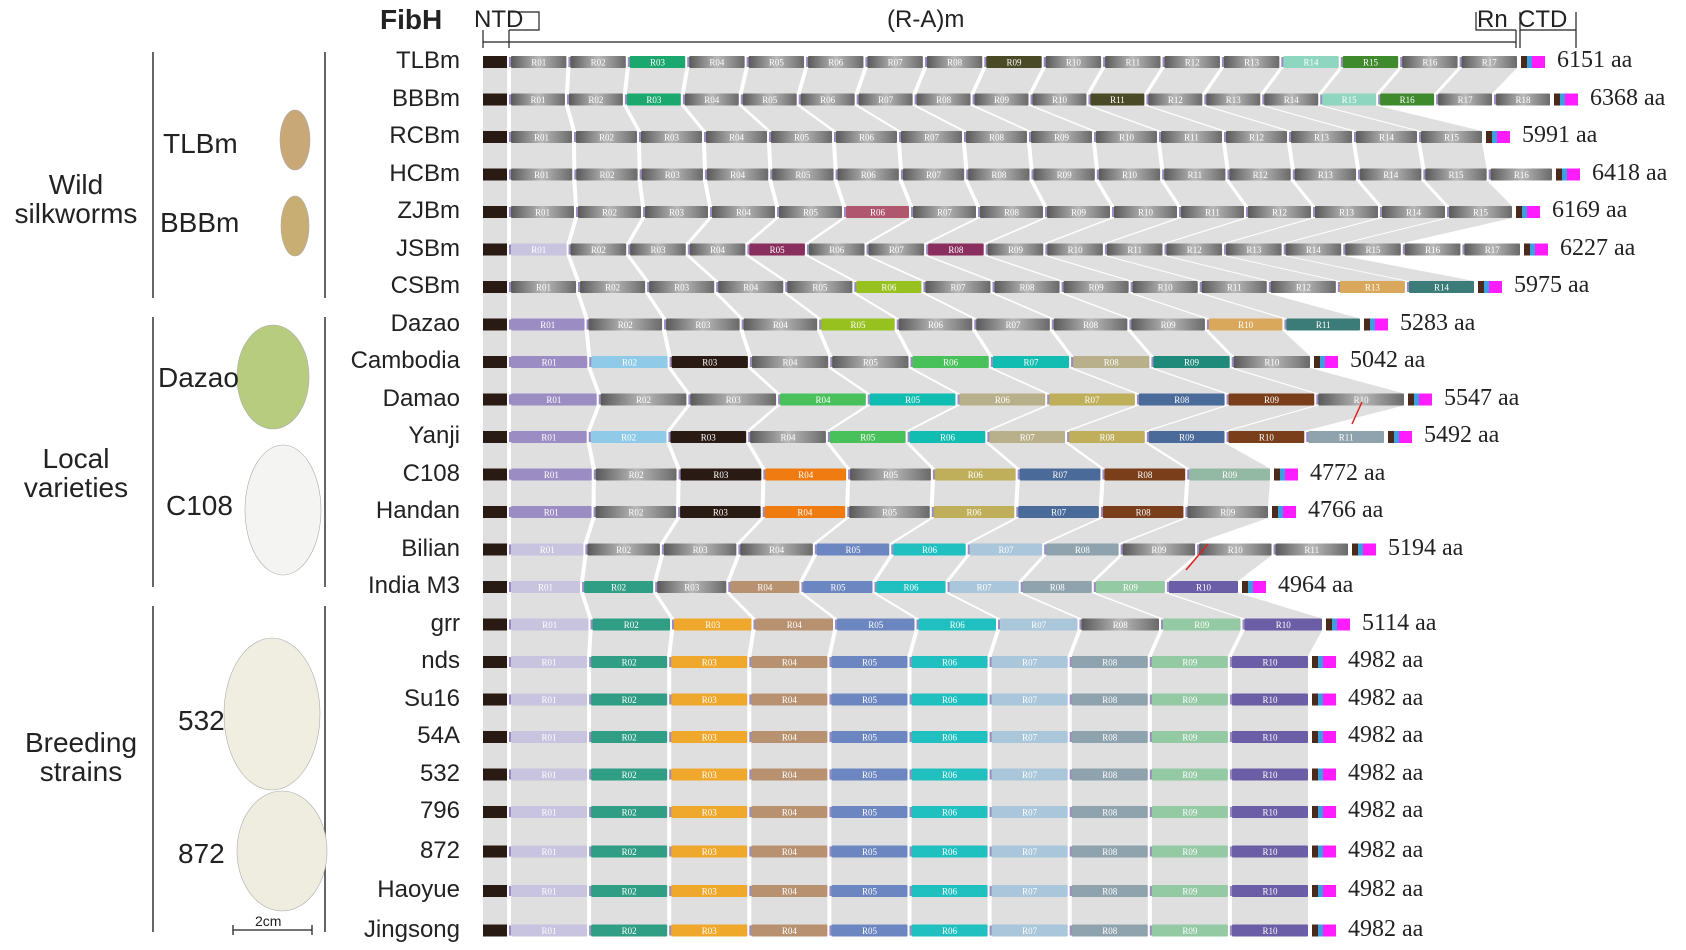  What do you see at coordinates (1320, 812) in the screenshot?
I see `ctd-linker-segment` at bounding box center [1320, 812].